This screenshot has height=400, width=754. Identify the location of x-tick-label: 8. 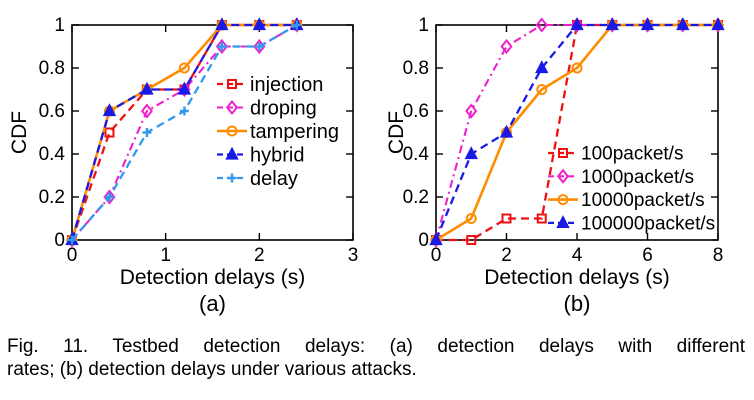
(718, 255).